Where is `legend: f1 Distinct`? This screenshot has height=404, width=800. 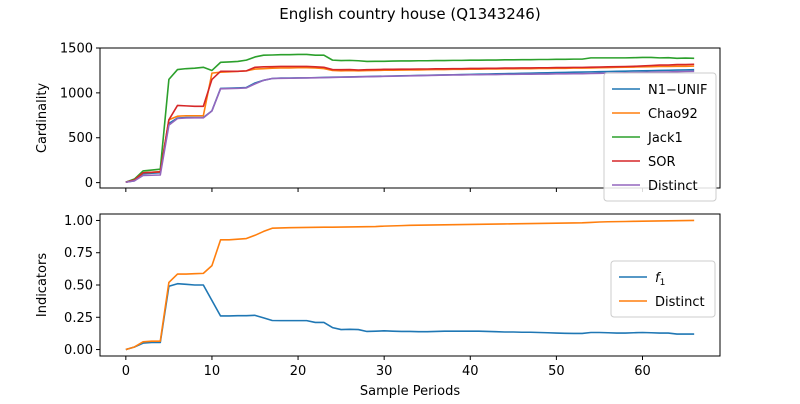 legend: f1 Distinct is located at coordinates (663, 289).